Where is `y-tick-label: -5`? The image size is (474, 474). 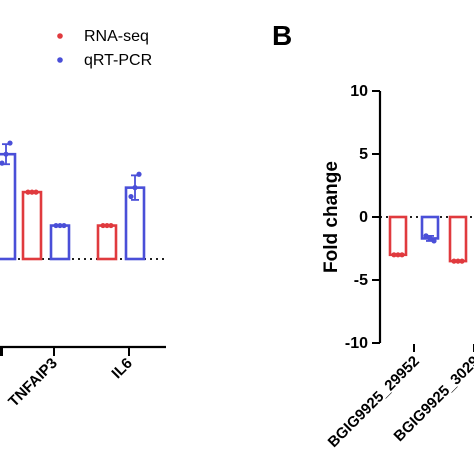
y-tick-label: -5 is located at coordinates (361, 280).